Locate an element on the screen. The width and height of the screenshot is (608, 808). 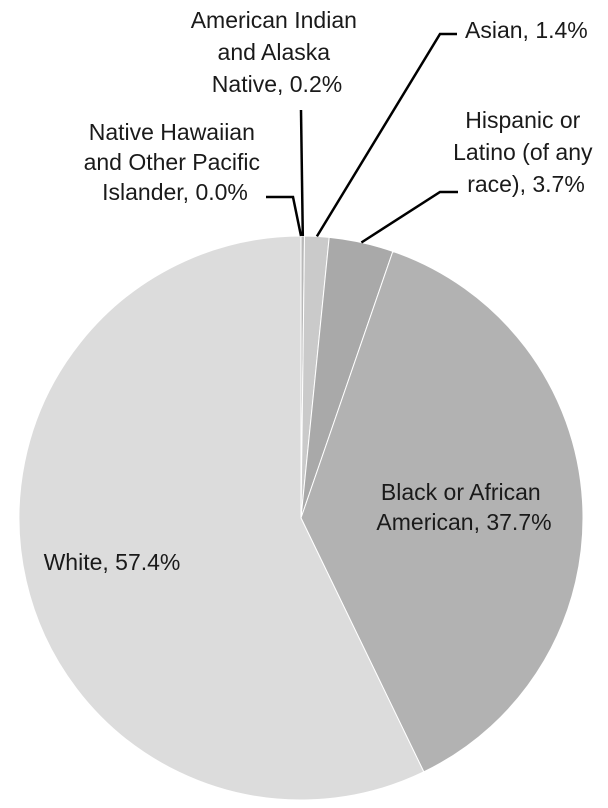
label-black: Black or African American, 37.7% is located at coordinates (463, 507).